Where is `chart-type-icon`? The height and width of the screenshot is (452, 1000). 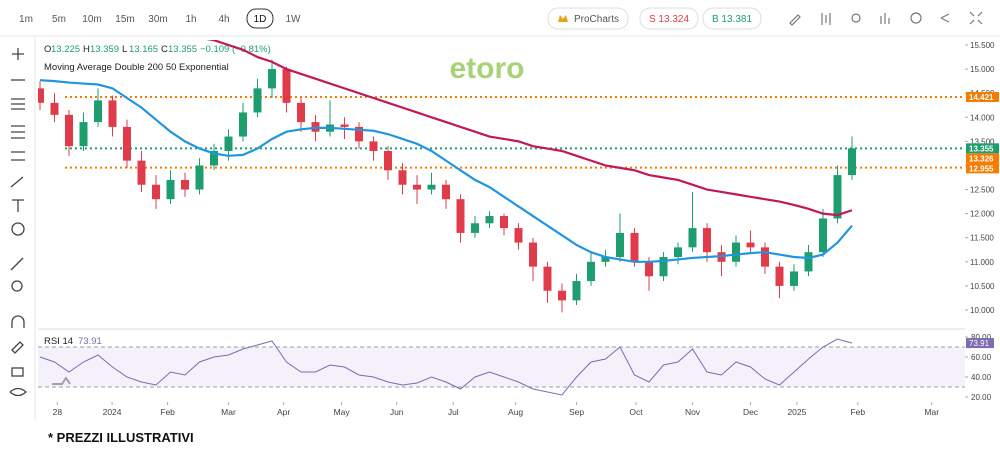 chart-type-icon is located at coordinates (885, 18).